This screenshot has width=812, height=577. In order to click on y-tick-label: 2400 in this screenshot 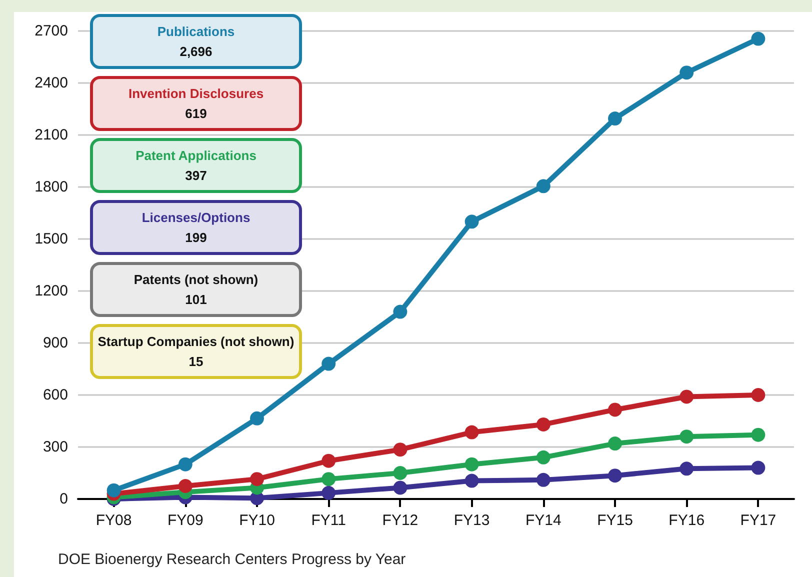, I will do `click(51, 83)`.